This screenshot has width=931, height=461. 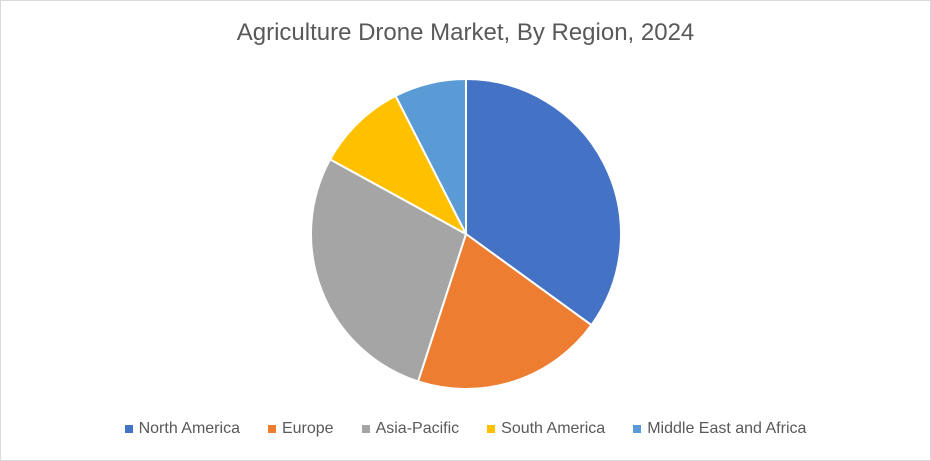 I want to click on pie-slice-asia-pacific, so click(x=388, y=270).